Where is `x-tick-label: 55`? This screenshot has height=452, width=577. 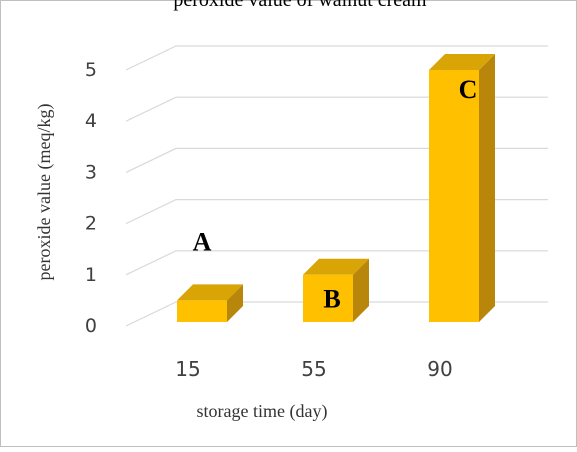 x-tick-label: 55 is located at coordinates (313, 369).